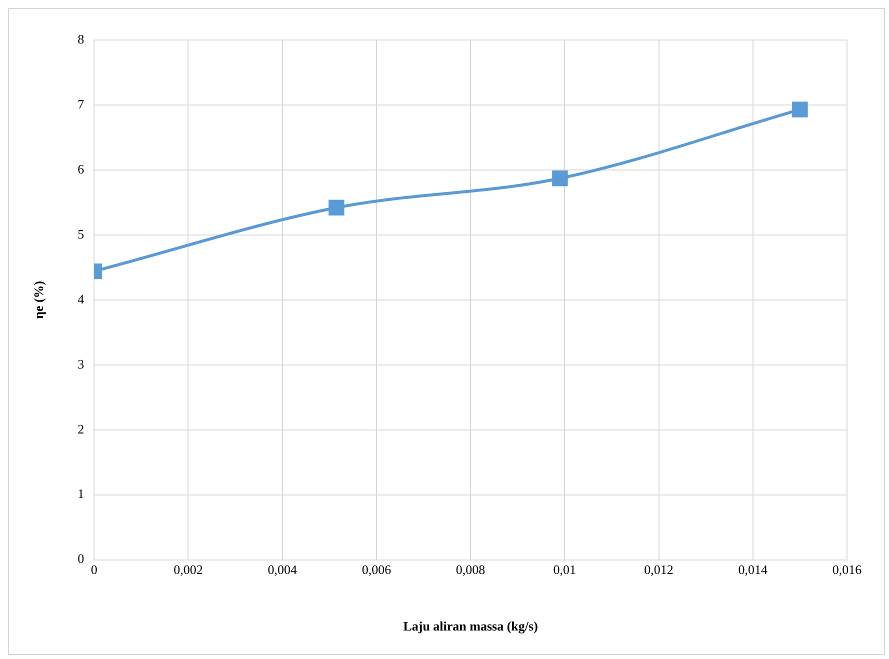 The width and height of the screenshot is (889, 659). I want to click on x-tick-label: 0,012, so click(659, 570).